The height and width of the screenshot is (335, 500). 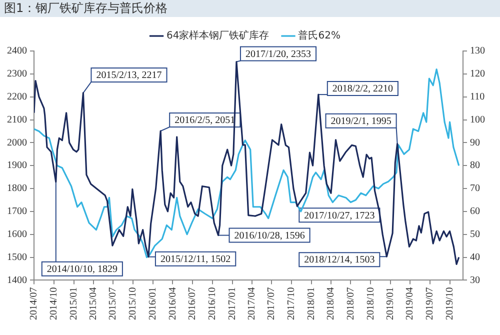 What do you see at coordinates (82, 270) in the screenshot?
I see `annotation: 2014/10/10, 1829` at bounding box center [82, 270].